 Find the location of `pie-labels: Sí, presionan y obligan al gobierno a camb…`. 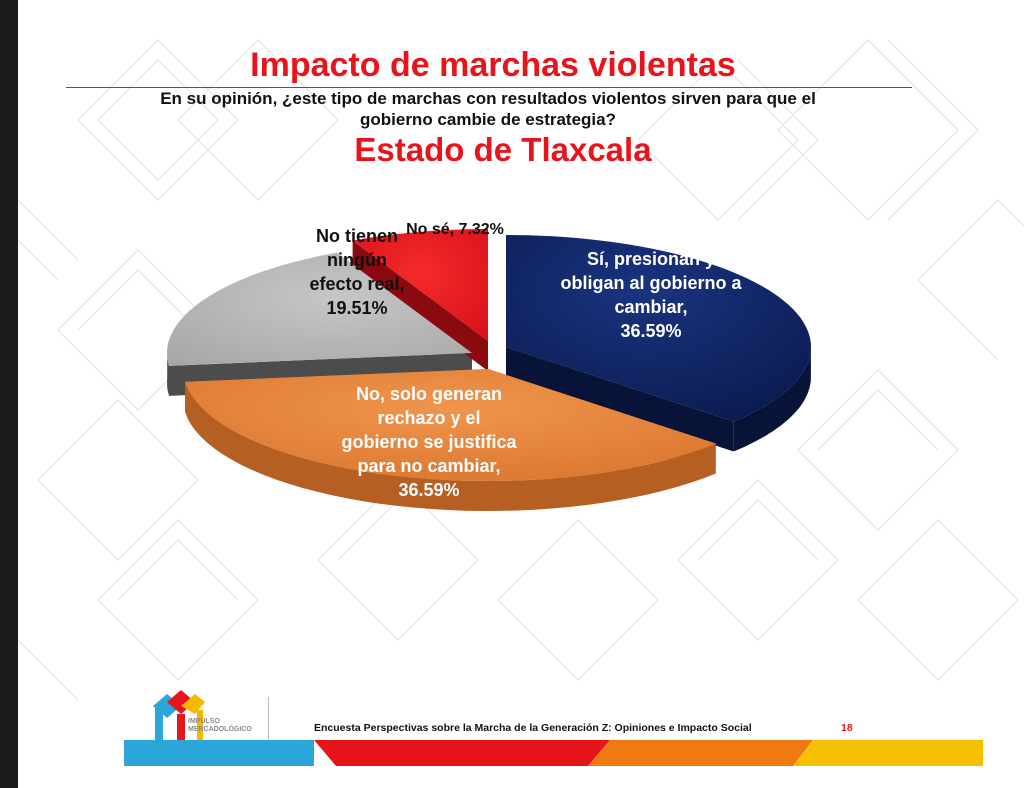

pie-labels: Sí, presionan y obligan al gobierno a camb… is located at coordinates (525, 360).